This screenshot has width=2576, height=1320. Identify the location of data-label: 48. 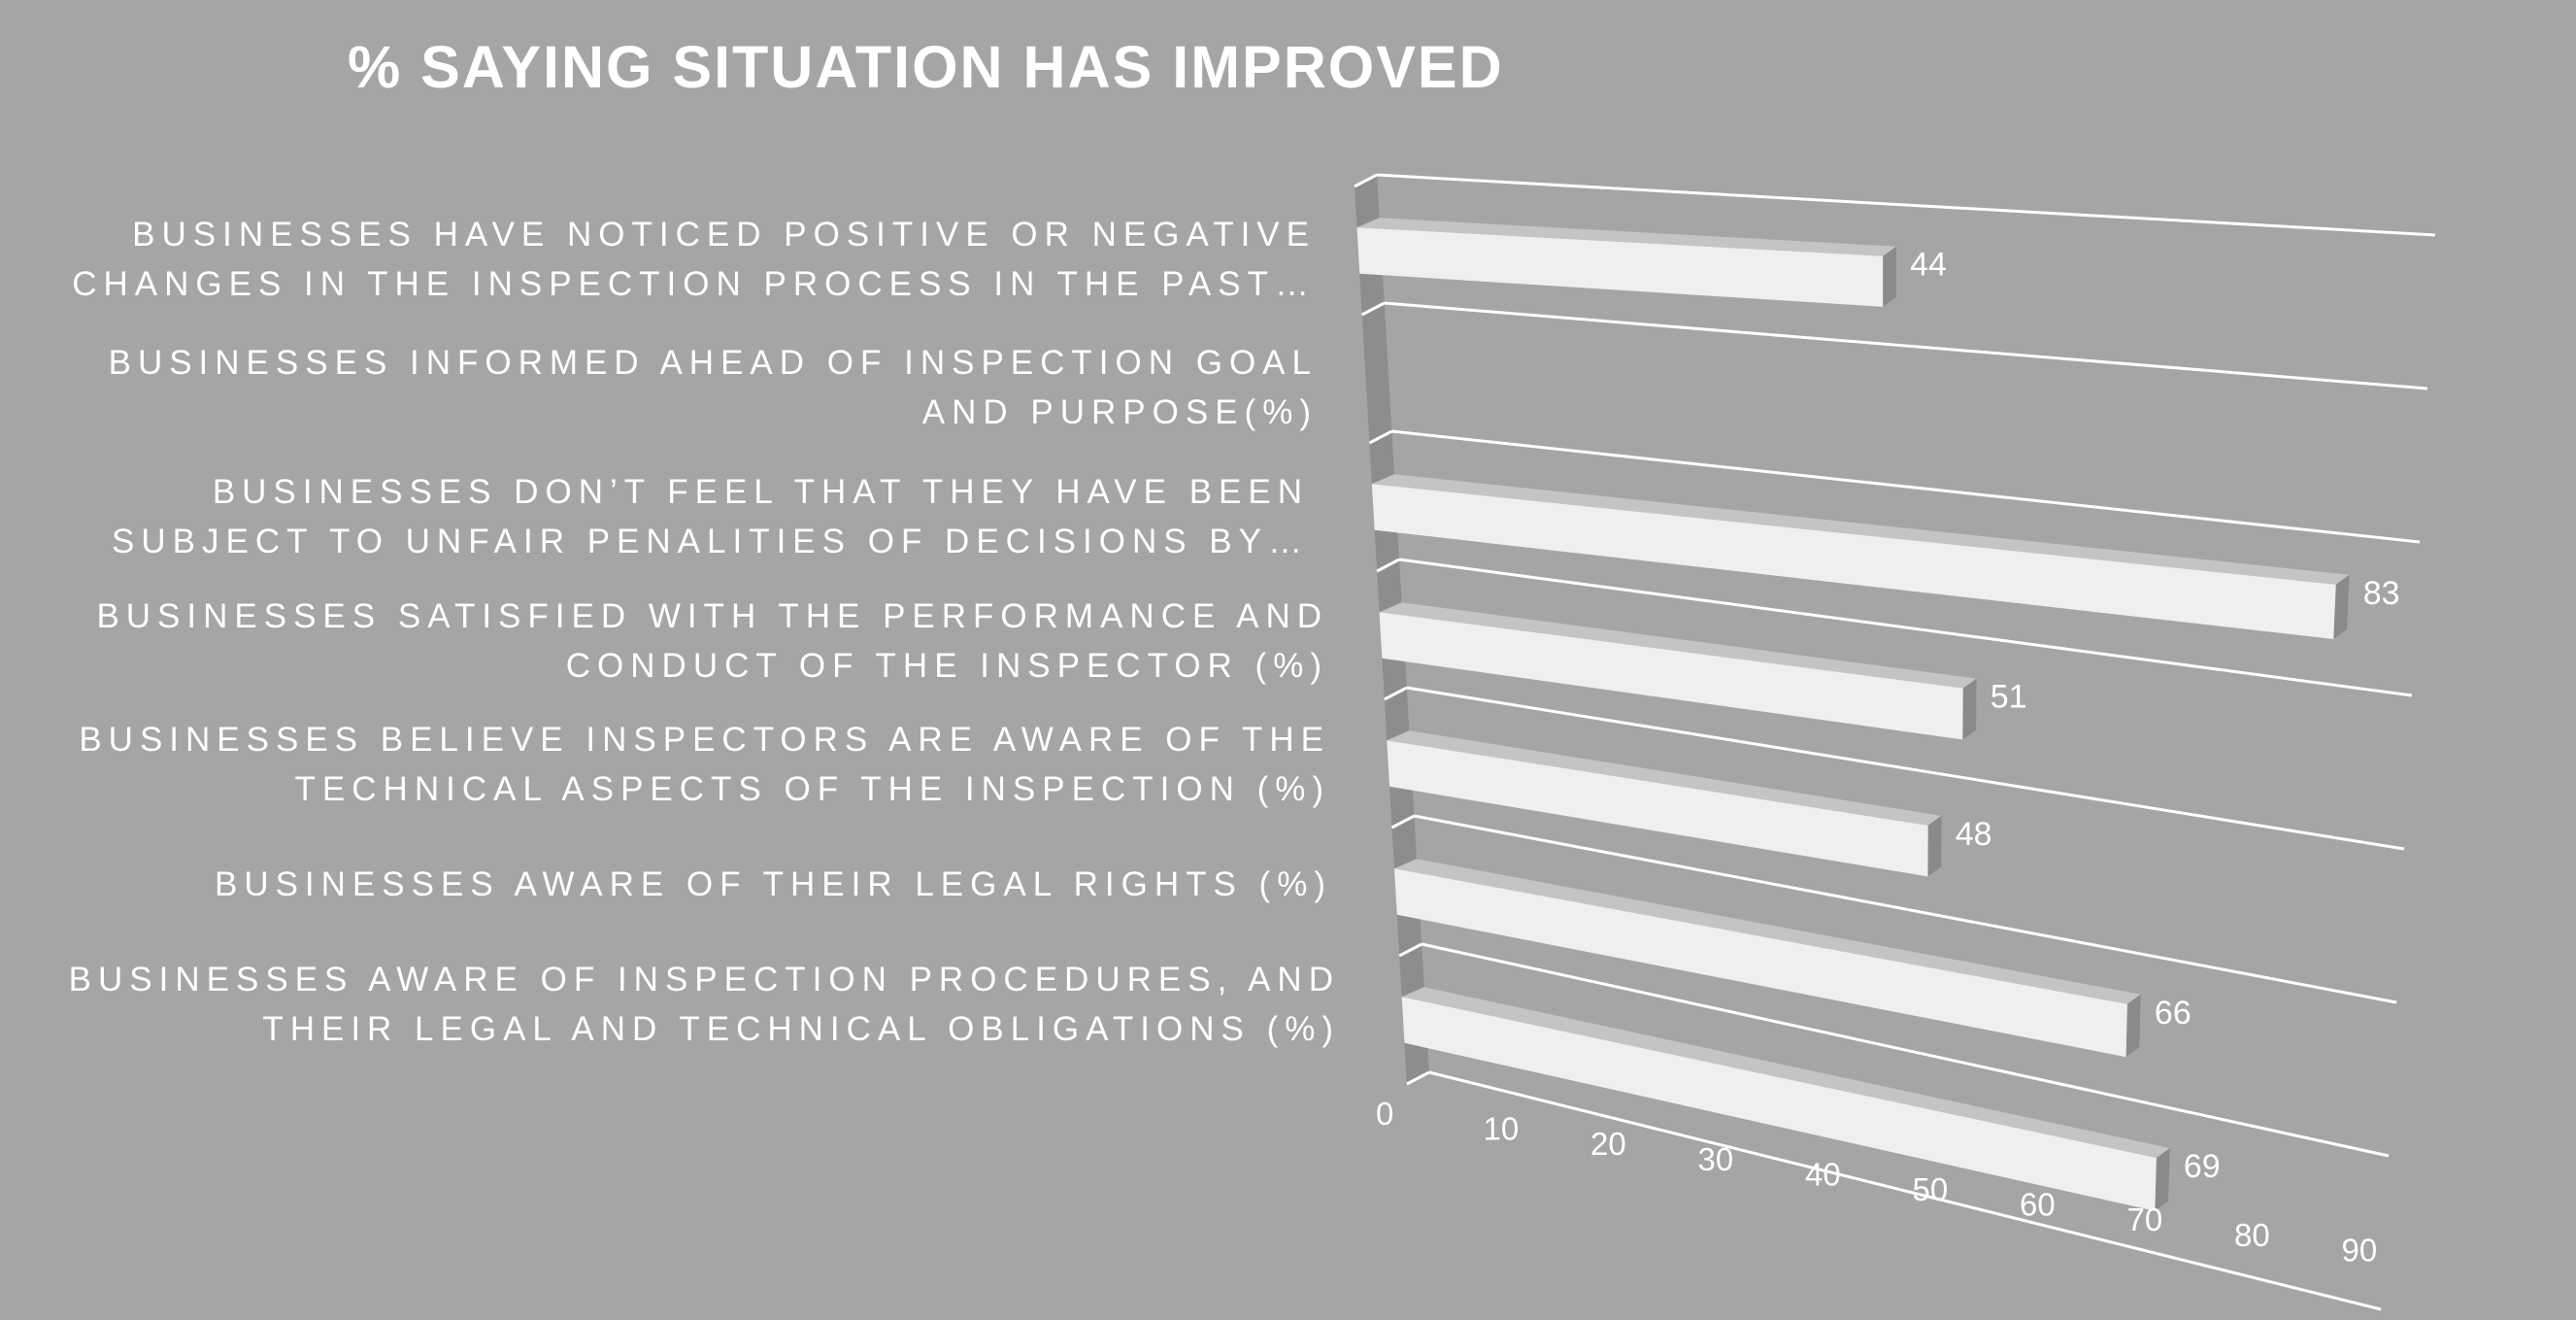
(1974, 834).